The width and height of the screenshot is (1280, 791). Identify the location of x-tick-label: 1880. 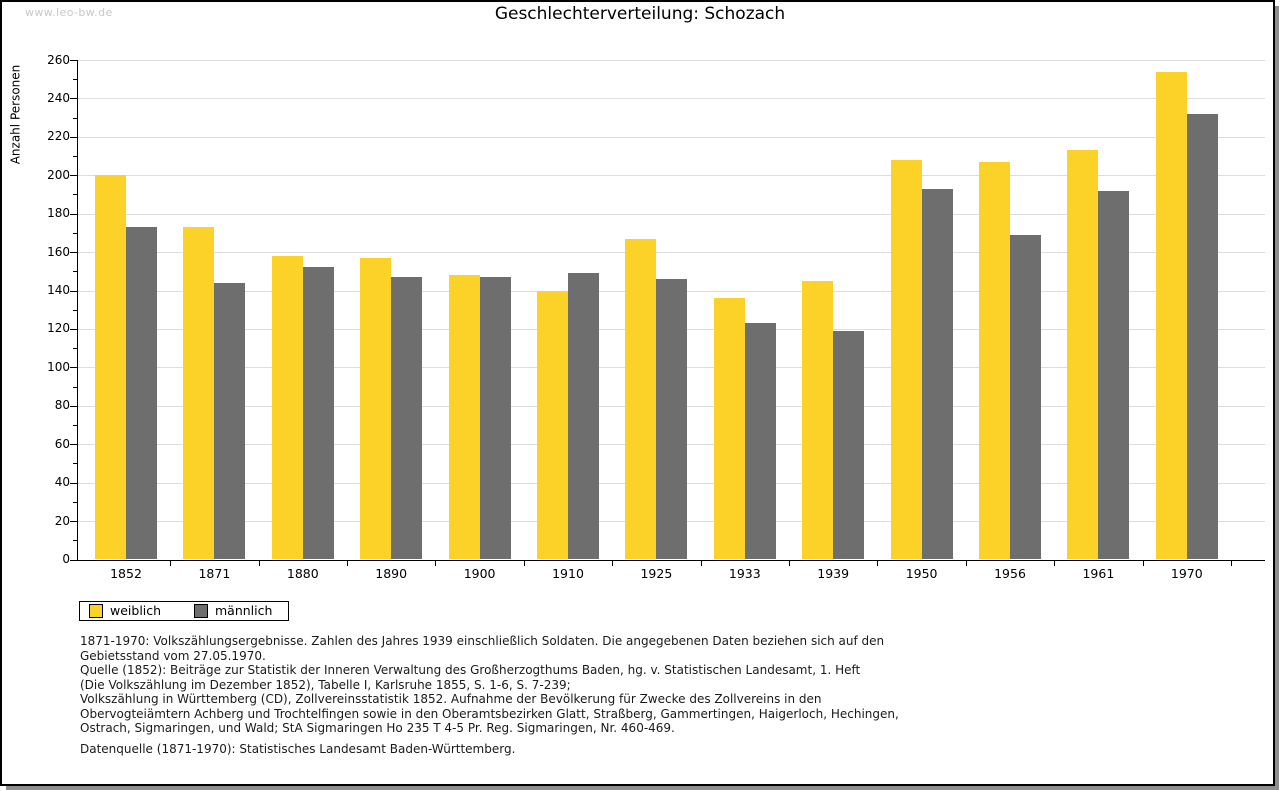
(302, 573).